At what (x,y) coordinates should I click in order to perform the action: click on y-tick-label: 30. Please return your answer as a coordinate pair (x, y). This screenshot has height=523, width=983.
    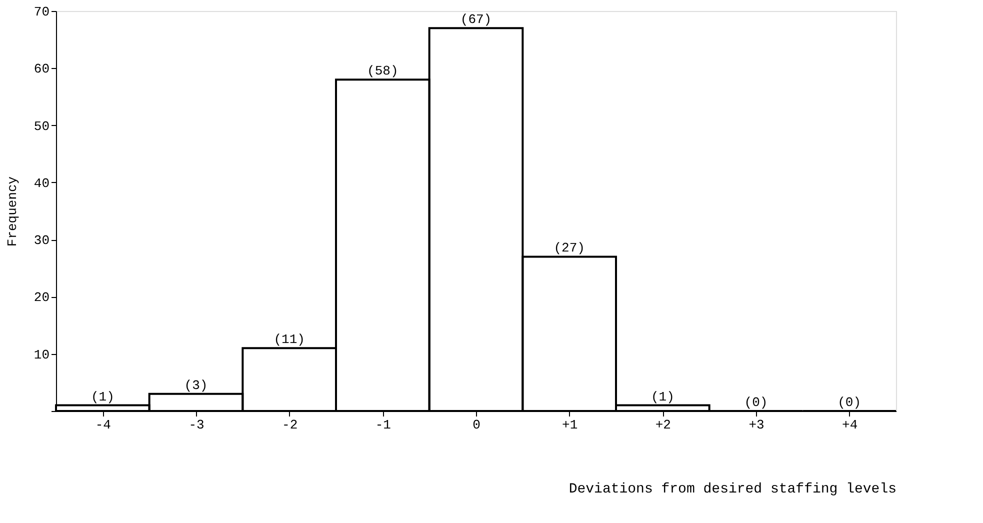
    Looking at the image, I should click on (42, 240).